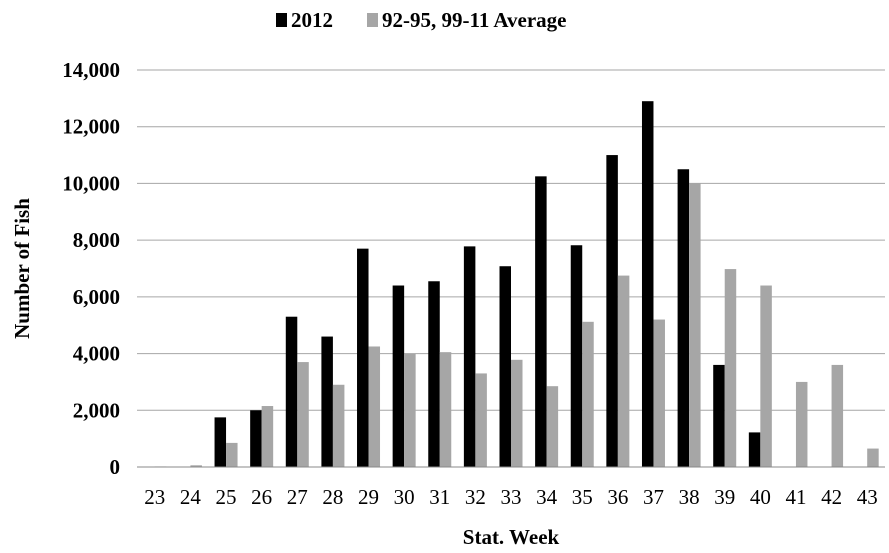  Describe the element at coordinates (511, 537) in the screenshot. I see `x-axis-title: Stat. Week` at that location.